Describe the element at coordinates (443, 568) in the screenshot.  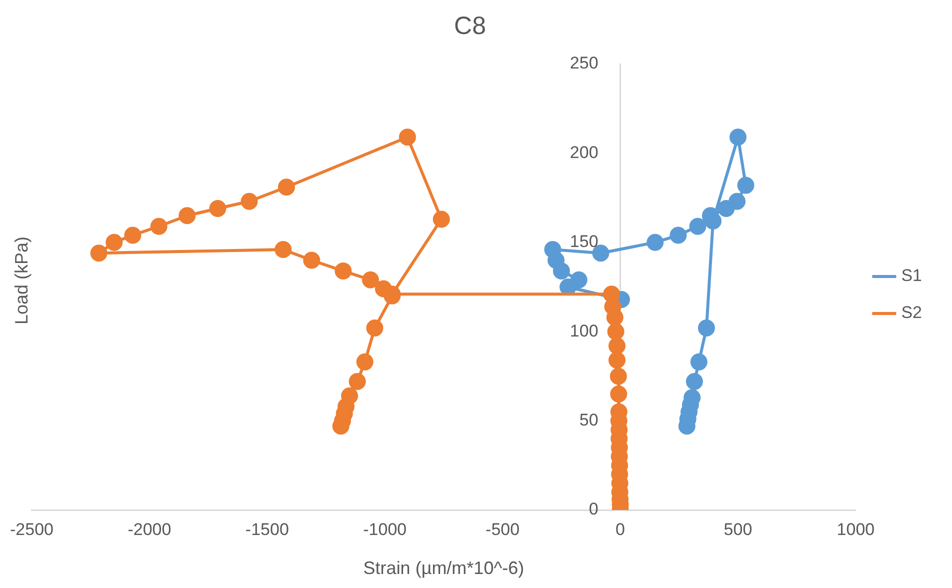
I see `x-axis-title: Strain (µm/m*10^-6)` at that location.